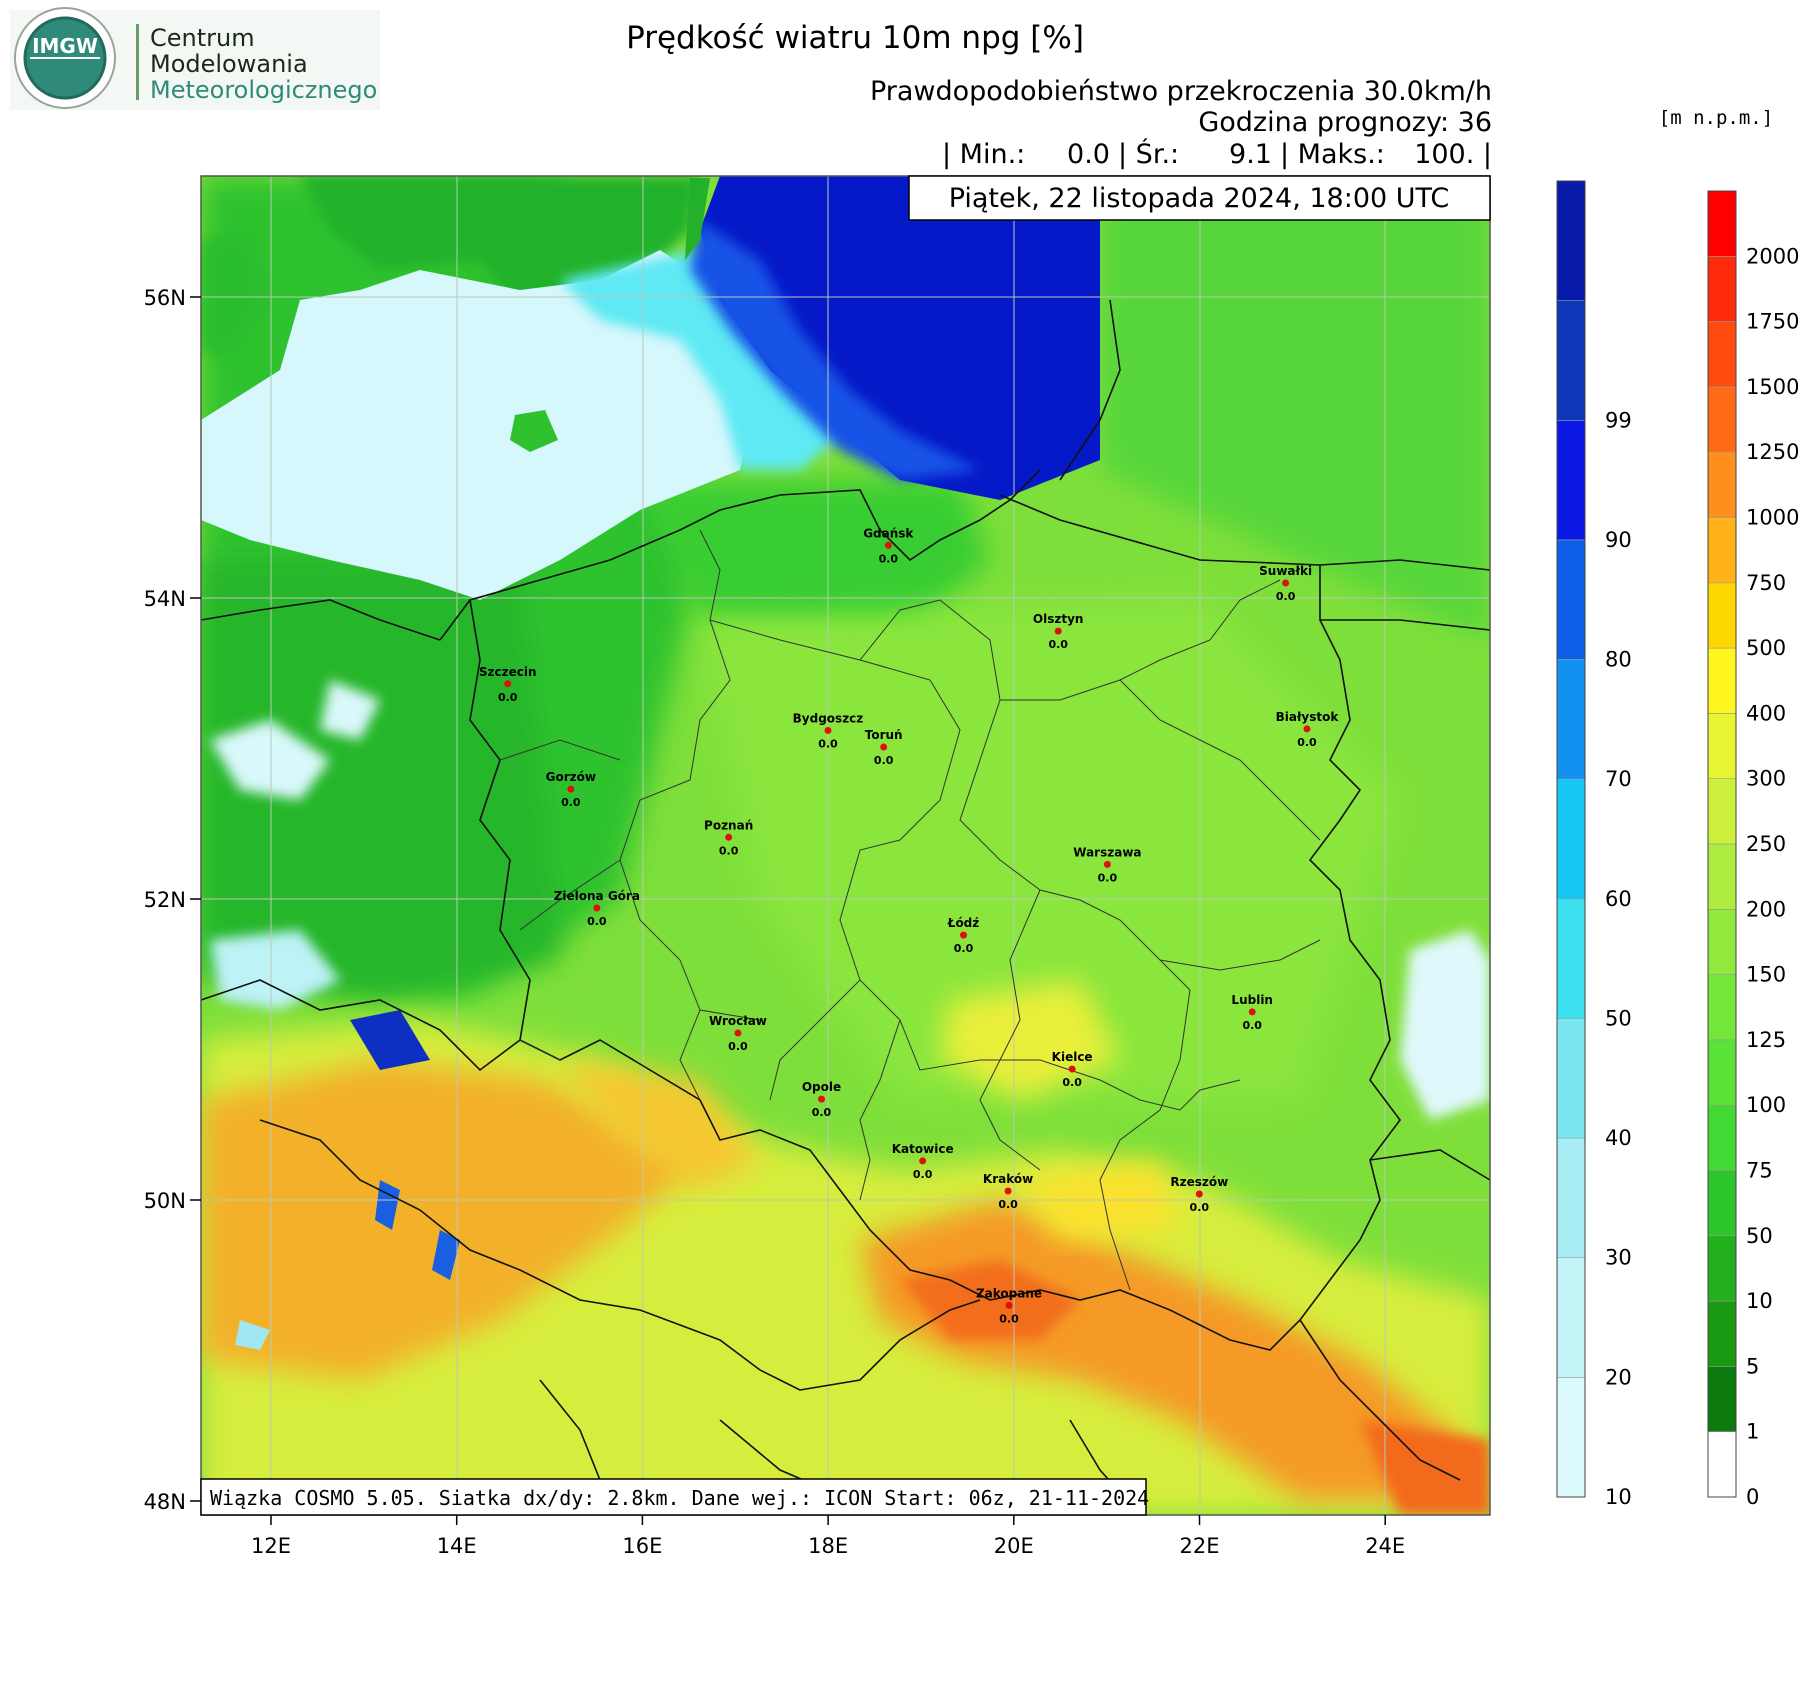 This screenshot has width=1800, height=1700. Describe the element at coordinates (1345, 122) in the screenshot. I see `forecast-hour: Godzina prognozy: 36` at that location.